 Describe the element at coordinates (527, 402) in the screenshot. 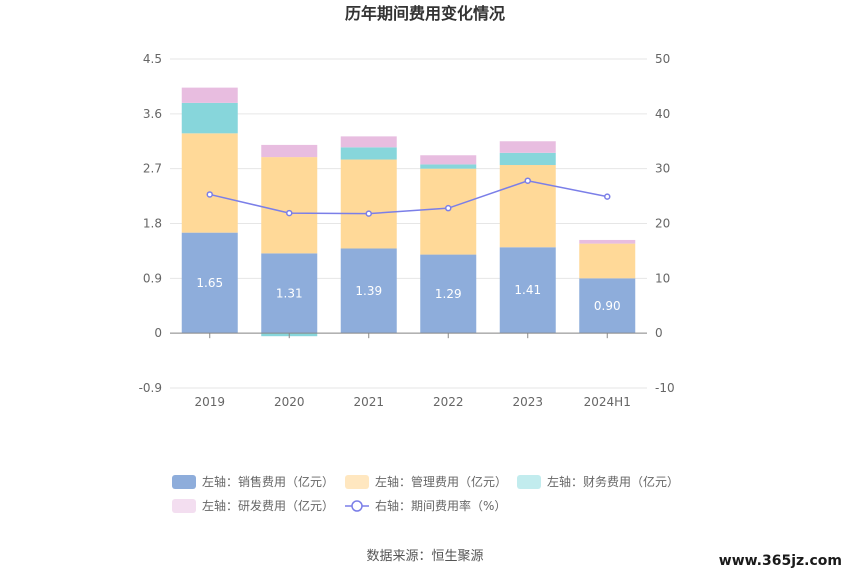

I see `x-tick-label: 2023` at that location.